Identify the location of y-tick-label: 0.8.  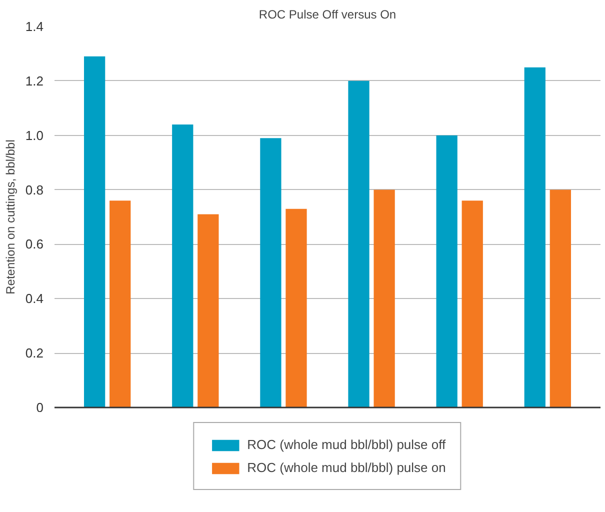
(34, 190).